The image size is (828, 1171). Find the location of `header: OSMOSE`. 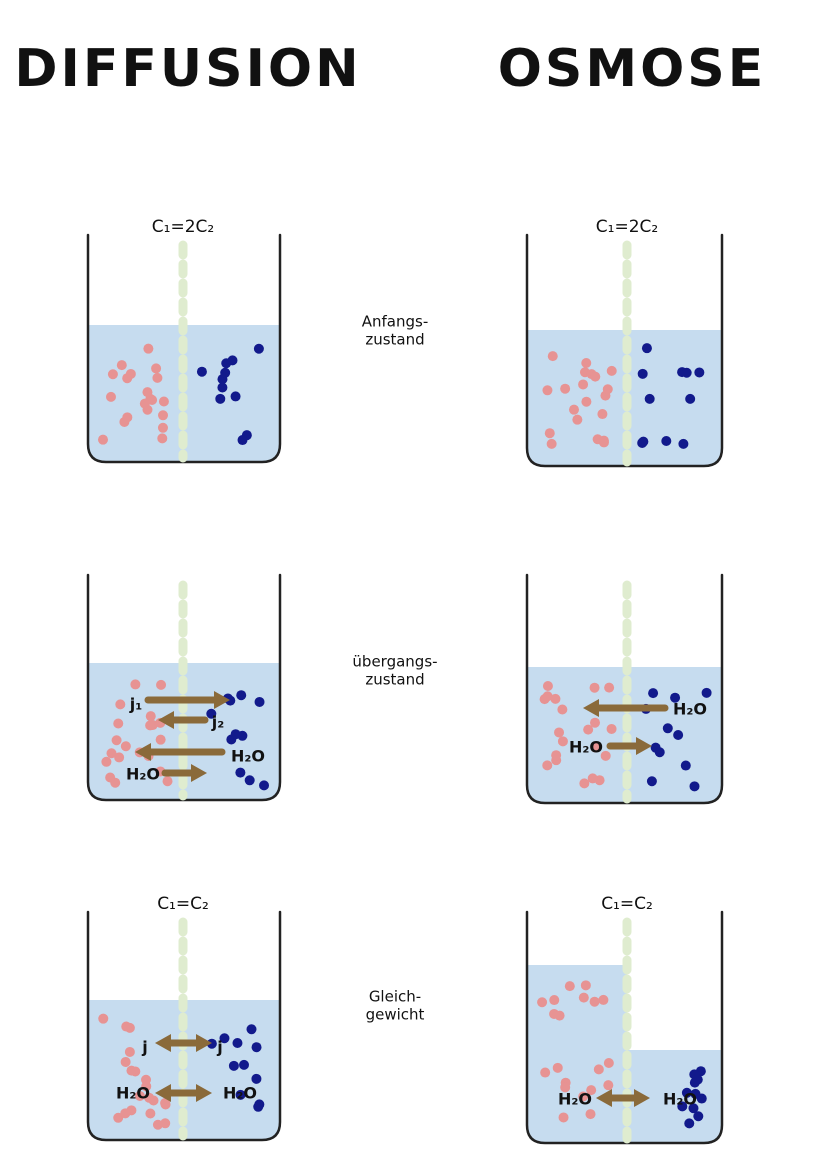

header: OSMOSE is located at coordinates (632, 69).